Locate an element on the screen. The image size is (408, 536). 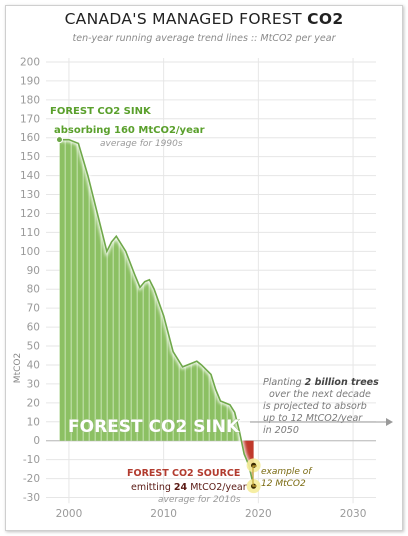
sink-value: absorbing 160 MtCO2/year is located at coordinates (129, 130).